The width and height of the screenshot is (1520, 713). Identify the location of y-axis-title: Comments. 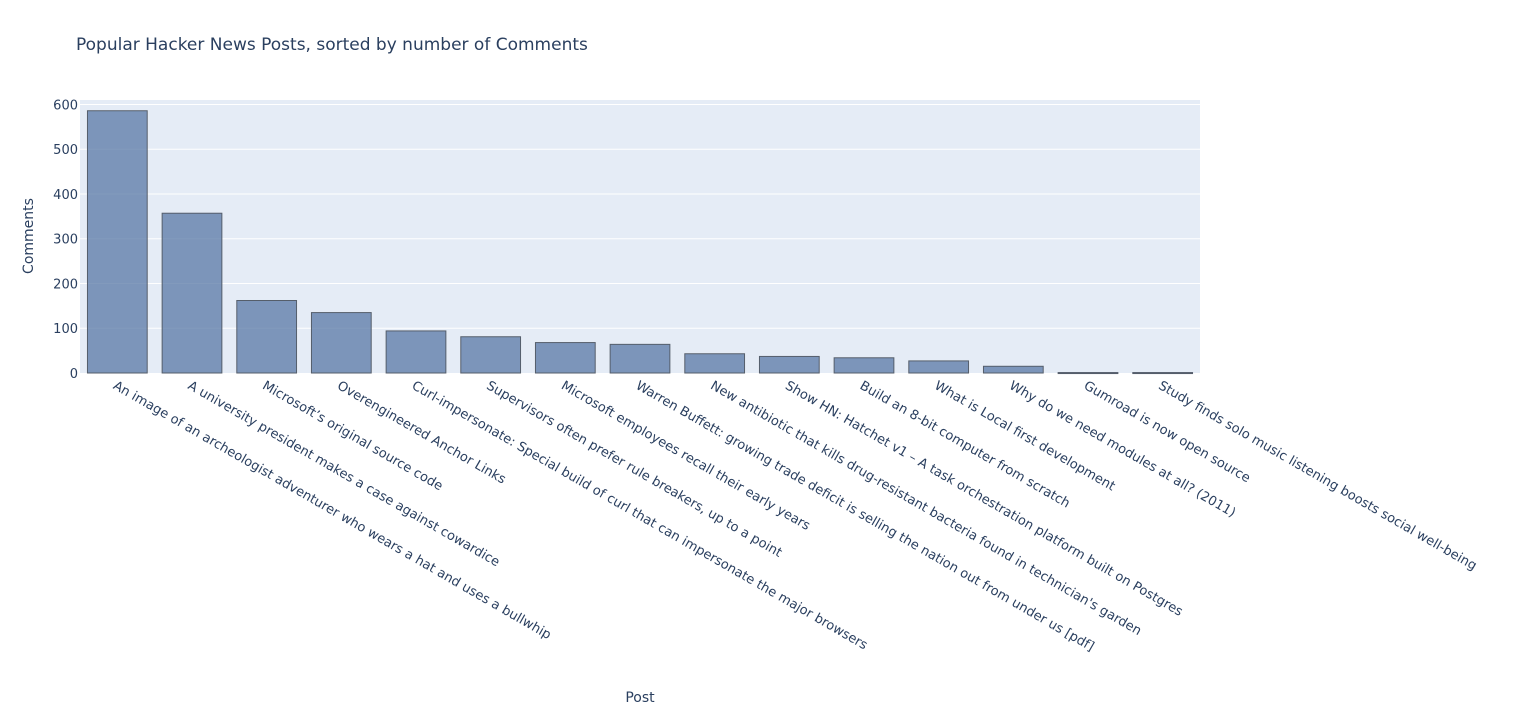
(29, 236).